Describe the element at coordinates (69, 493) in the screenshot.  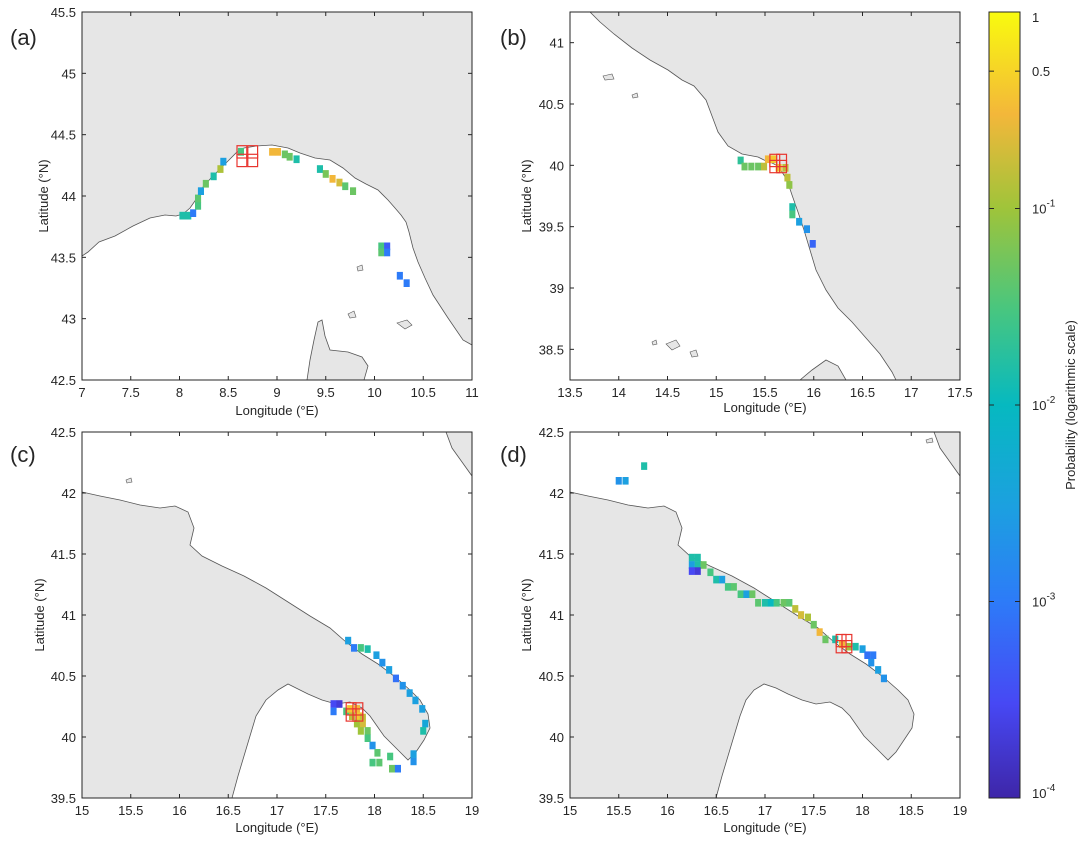
I see `y-tick-label: 42` at that location.